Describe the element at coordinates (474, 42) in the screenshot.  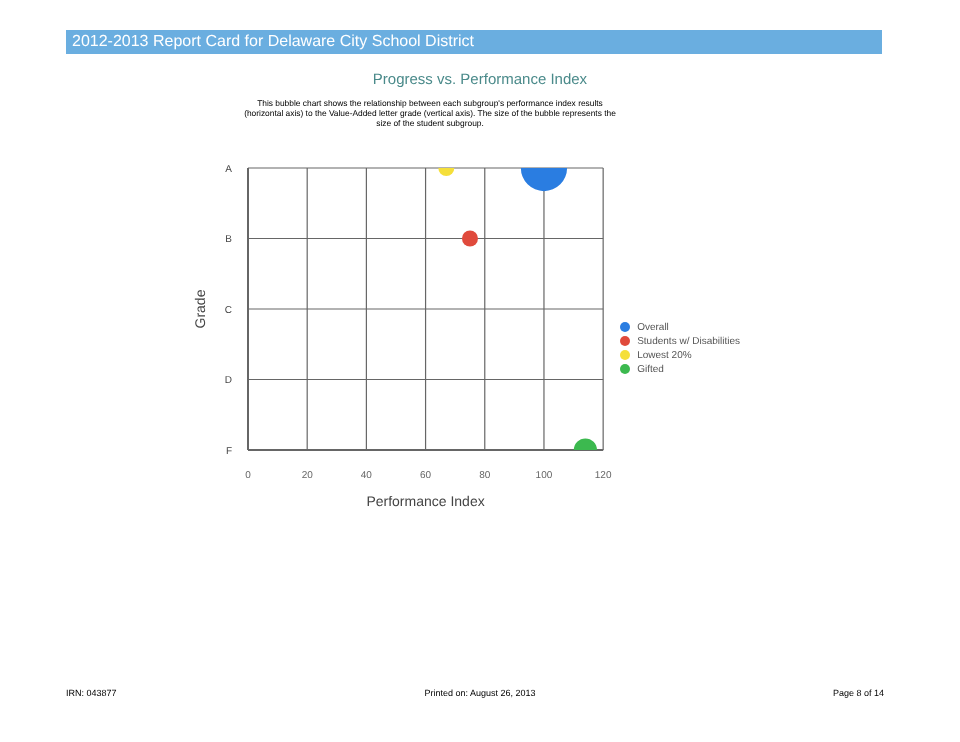
I see `text: 2012-2013 Report Card for Delaware City School District` at that location.